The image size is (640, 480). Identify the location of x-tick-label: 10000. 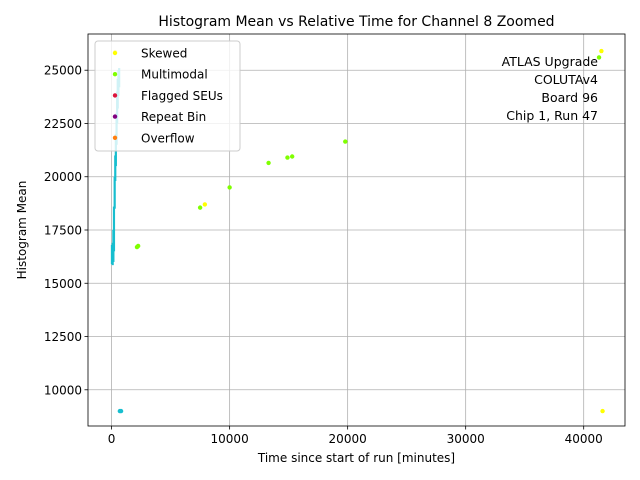
(230, 439).